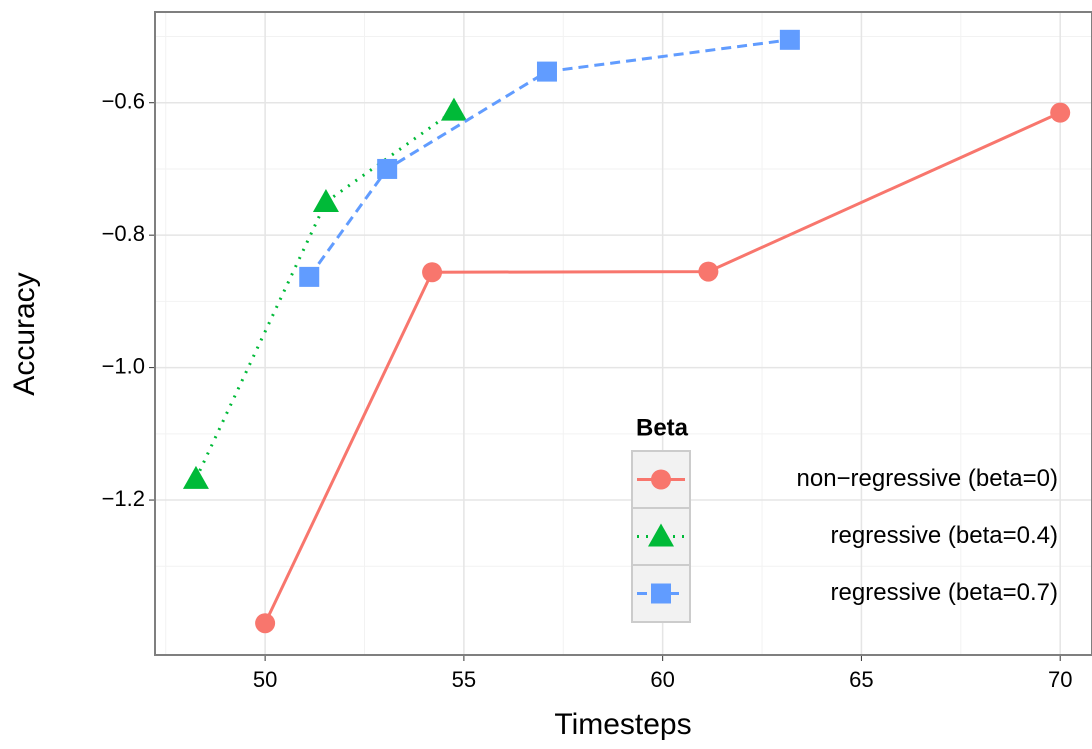 This screenshot has height=749, width=1092. What do you see at coordinates (464, 679) in the screenshot?
I see `x-tick-label: 55` at bounding box center [464, 679].